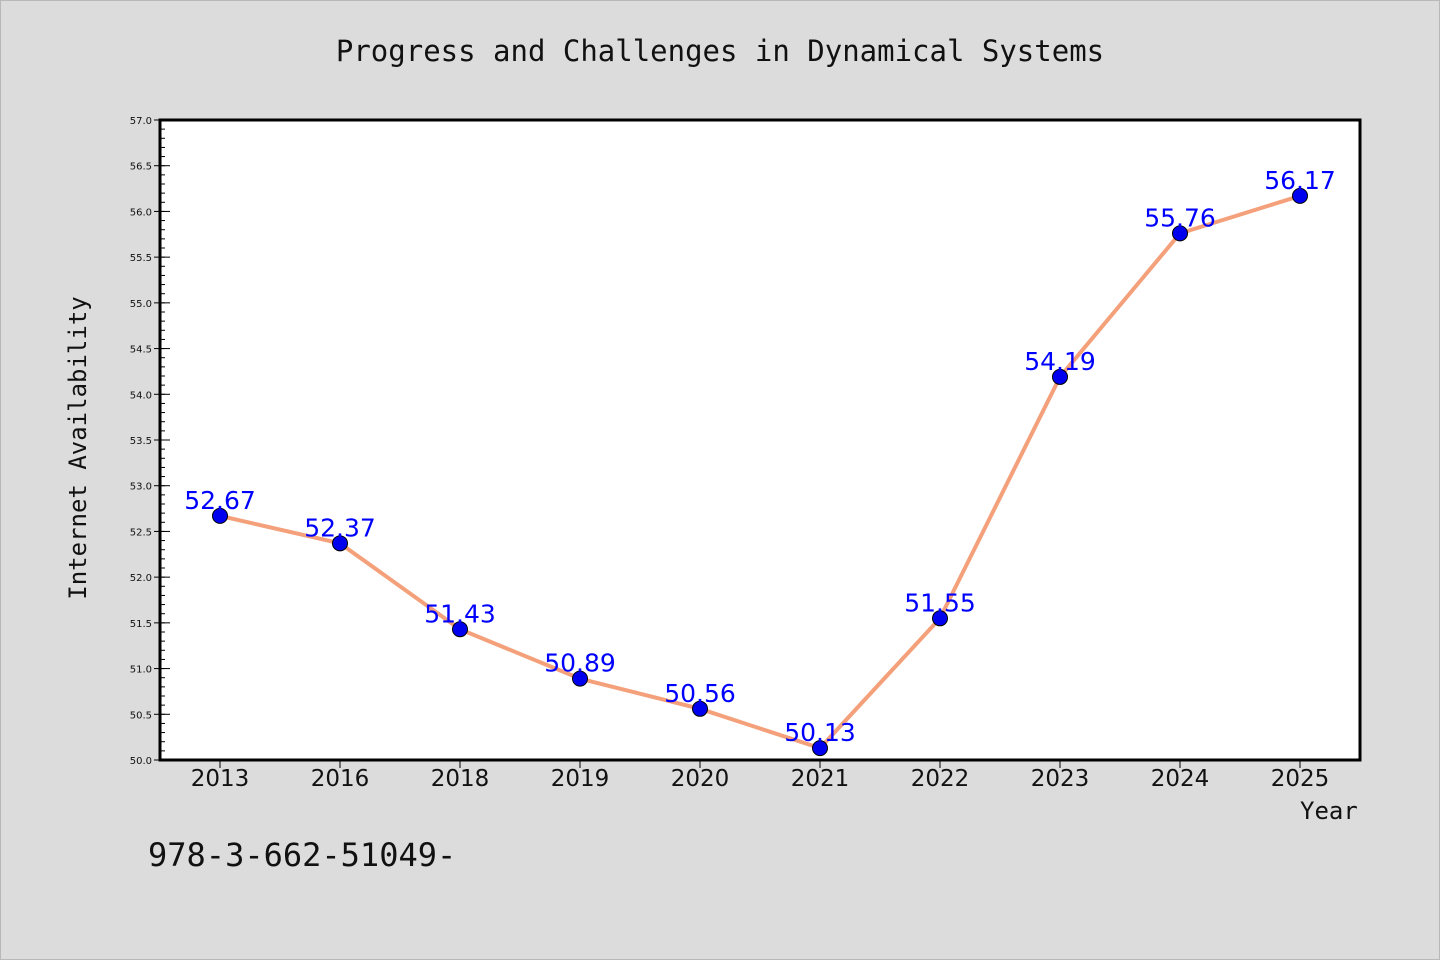 The height and width of the screenshot is (960, 1440). Describe the element at coordinates (141, 441) in the screenshot. I see `y-tick-label: 53.5` at that location.